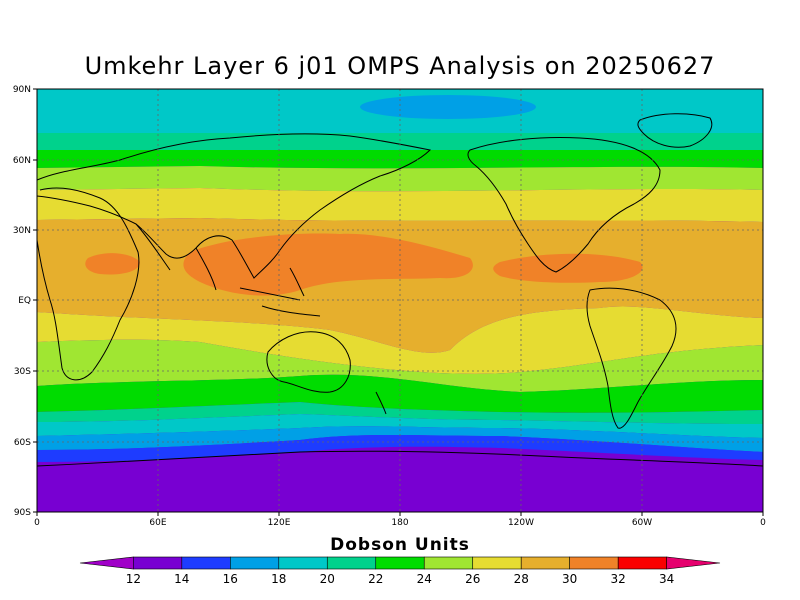 This screenshot has height=600, width=800. What do you see at coordinates (618, 579) in the screenshot?
I see `colorbar-label: 32` at bounding box center [618, 579].